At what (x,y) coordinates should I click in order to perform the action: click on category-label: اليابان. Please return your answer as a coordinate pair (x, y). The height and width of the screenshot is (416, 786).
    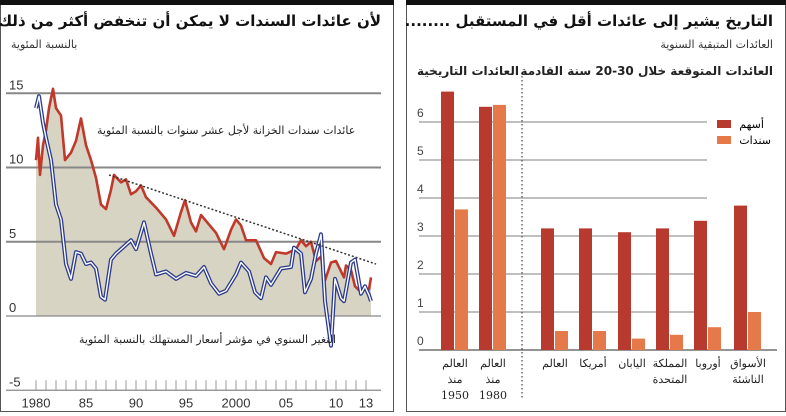
    Looking at the image, I should click on (632, 364).